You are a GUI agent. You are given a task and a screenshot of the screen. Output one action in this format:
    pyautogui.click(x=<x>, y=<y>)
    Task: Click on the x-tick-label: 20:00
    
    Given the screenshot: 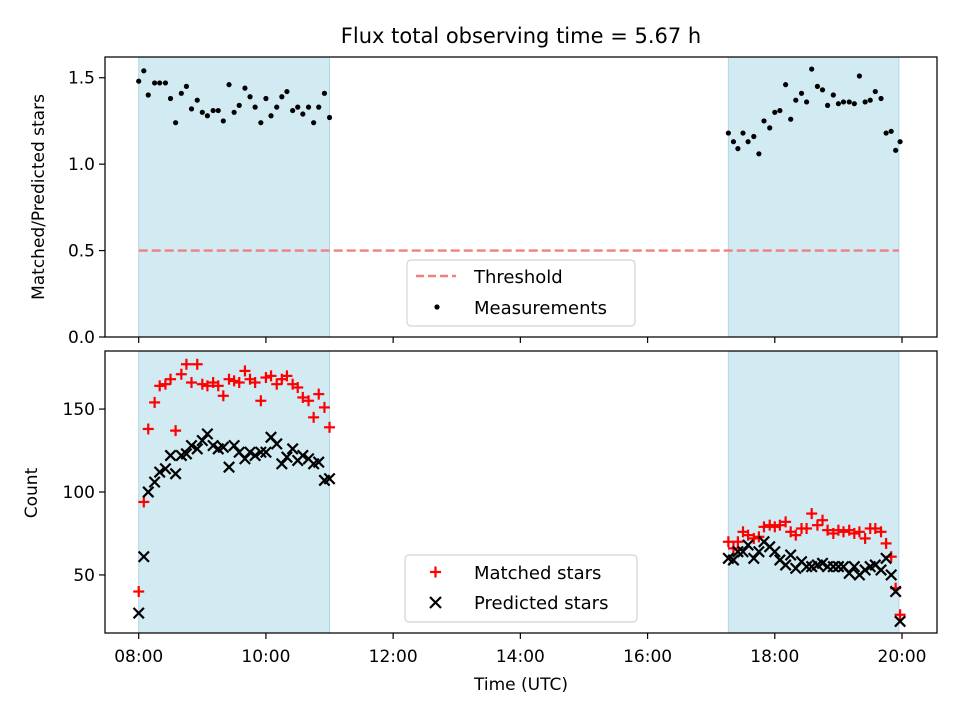 What is the action you would take?
    pyautogui.click(x=902, y=657)
    